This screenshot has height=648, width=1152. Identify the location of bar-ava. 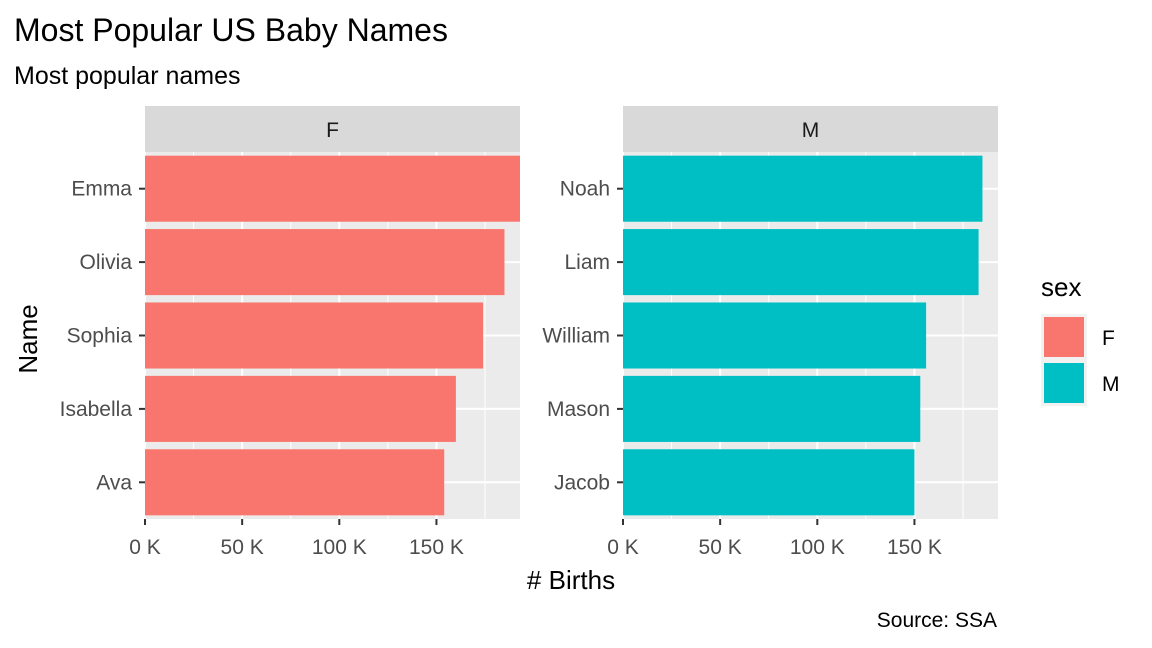
(295, 482).